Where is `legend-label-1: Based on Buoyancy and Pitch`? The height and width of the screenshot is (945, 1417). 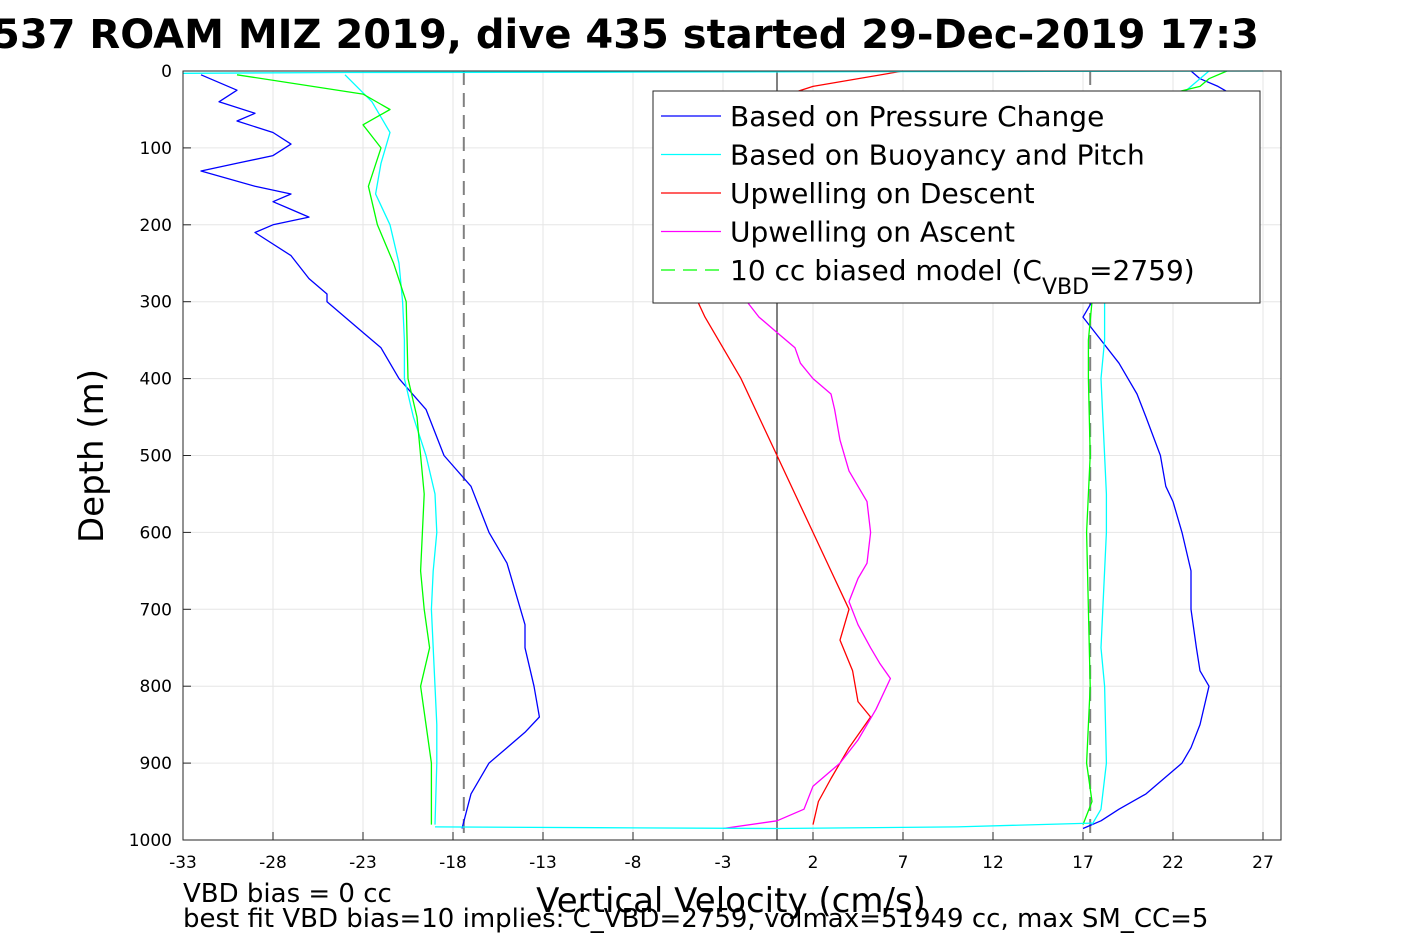
legend-label-1: Based on Buoyancy and Pitch is located at coordinates (937, 155).